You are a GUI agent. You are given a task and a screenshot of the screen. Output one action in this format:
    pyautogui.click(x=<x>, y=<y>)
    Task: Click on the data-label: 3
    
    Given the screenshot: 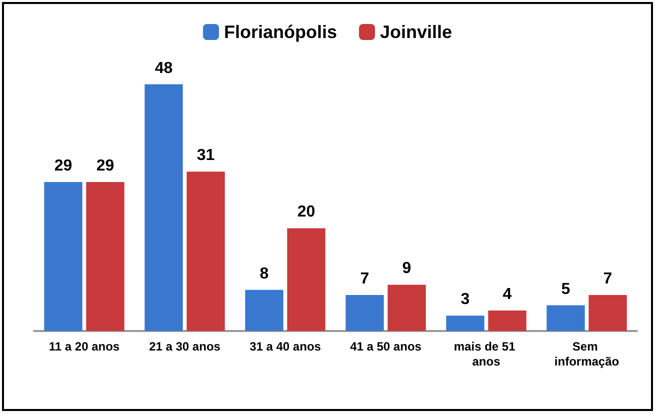 What is the action you would take?
    pyautogui.click(x=465, y=299)
    